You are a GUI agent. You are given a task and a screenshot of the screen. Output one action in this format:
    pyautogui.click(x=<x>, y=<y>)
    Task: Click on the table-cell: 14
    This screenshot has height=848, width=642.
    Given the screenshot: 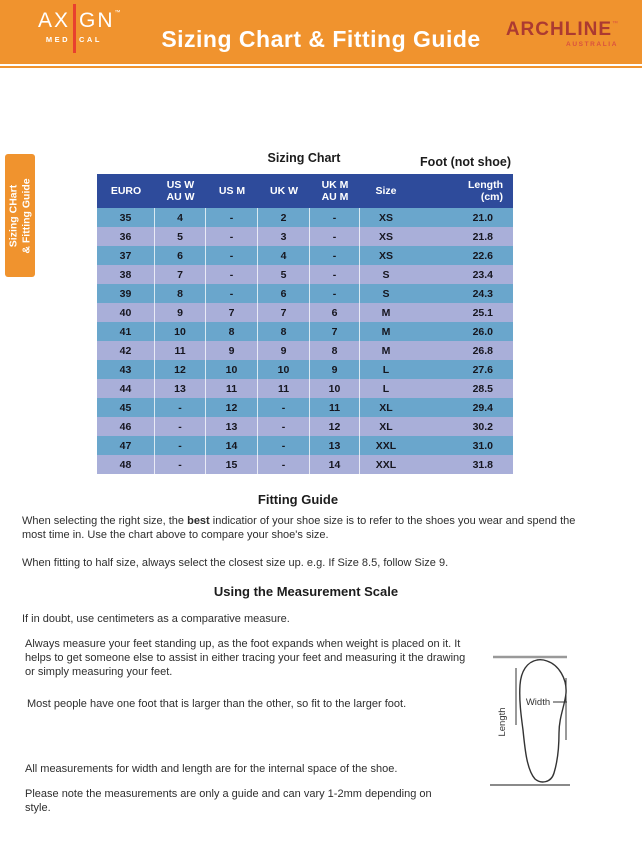 What is the action you would take?
    pyautogui.click(x=232, y=445)
    